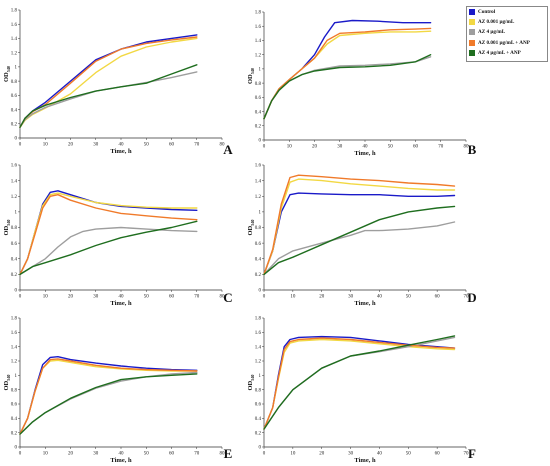 This screenshot has height=466, width=550. I want to click on panel-letter: B, so click(472, 149).